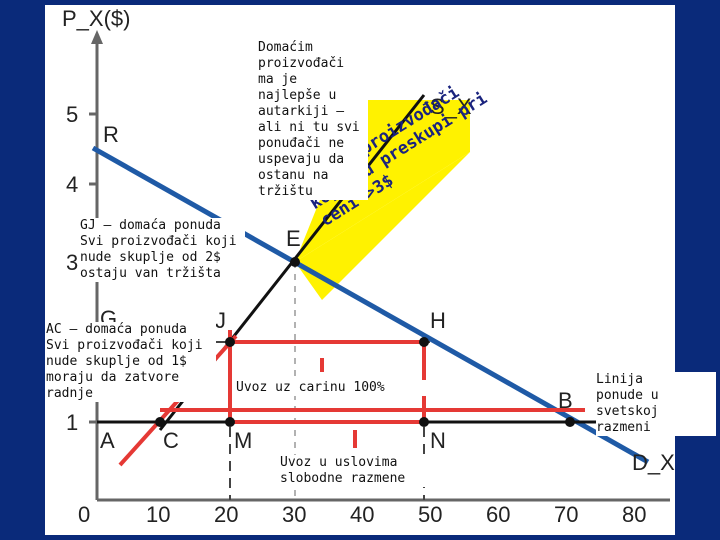  I want to click on x-tick-label: 50, so click(430, 514).